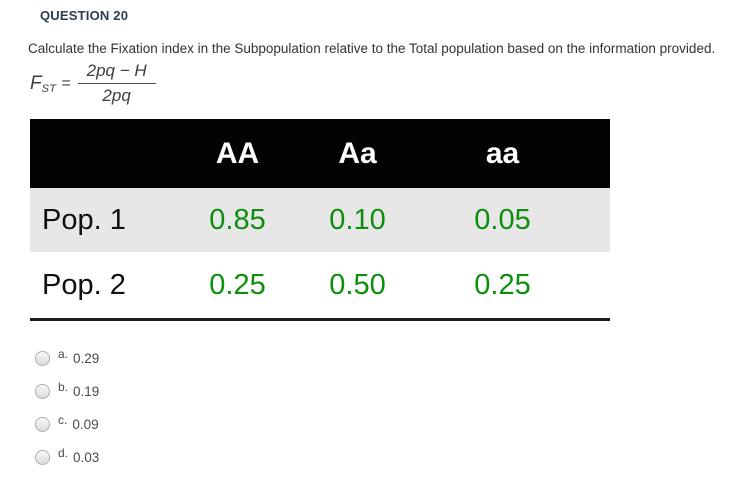 This screenshot has width=748, height=483. I want to click on option-letter: d., so click(63, 453).